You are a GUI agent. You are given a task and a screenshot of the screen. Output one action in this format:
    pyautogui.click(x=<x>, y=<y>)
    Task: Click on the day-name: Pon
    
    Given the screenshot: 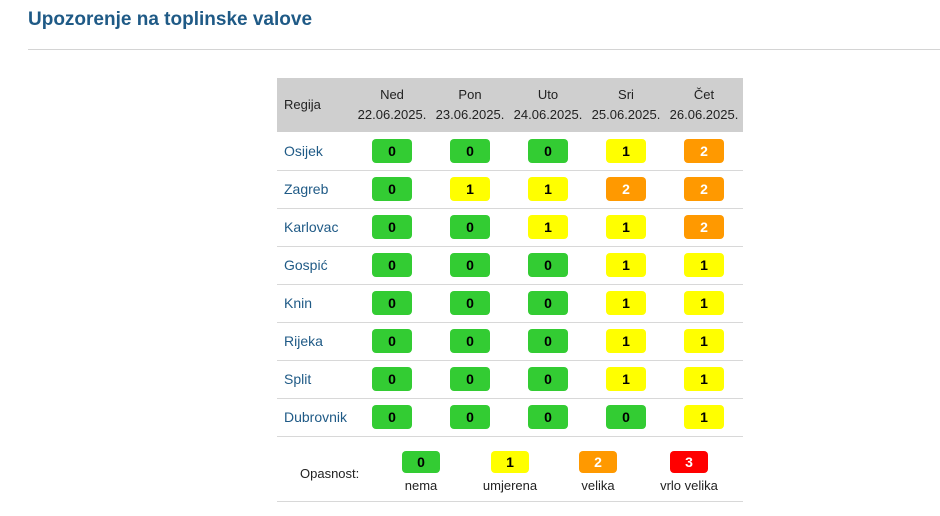 What is the action you would take?
    pyautogui.click(x=470, y=94)
    